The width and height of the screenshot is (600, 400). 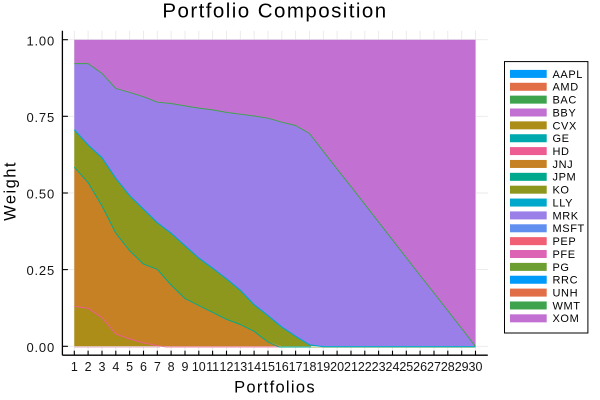 I want to click on svg-text: 25, so click(x=406, y=367).